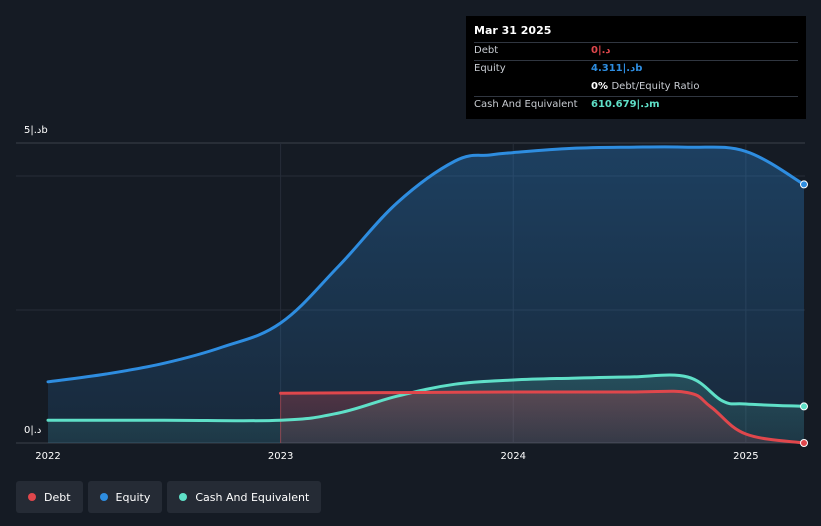 The width and height of the screenshot is (821, 526). I want to click on tooltip-debt-label: Debt, so click(486, 50).